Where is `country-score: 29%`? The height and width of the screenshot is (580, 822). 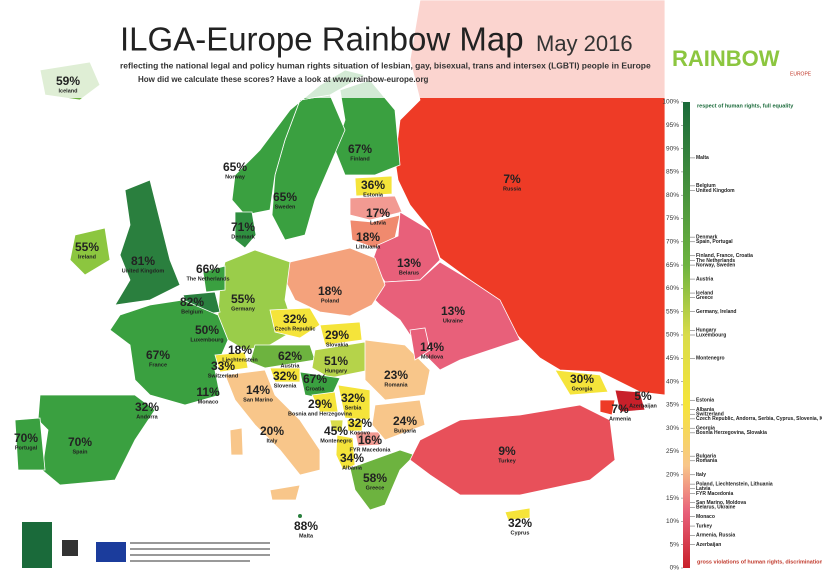
country-score: 29% is located at coordinates (337, 335).